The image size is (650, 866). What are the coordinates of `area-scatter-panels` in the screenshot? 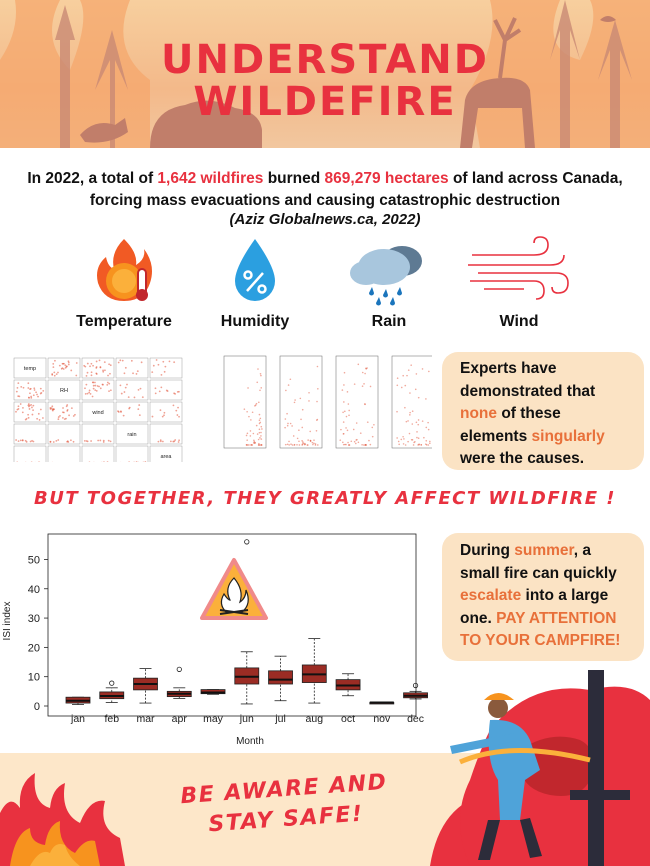 It's located at (323, 407).